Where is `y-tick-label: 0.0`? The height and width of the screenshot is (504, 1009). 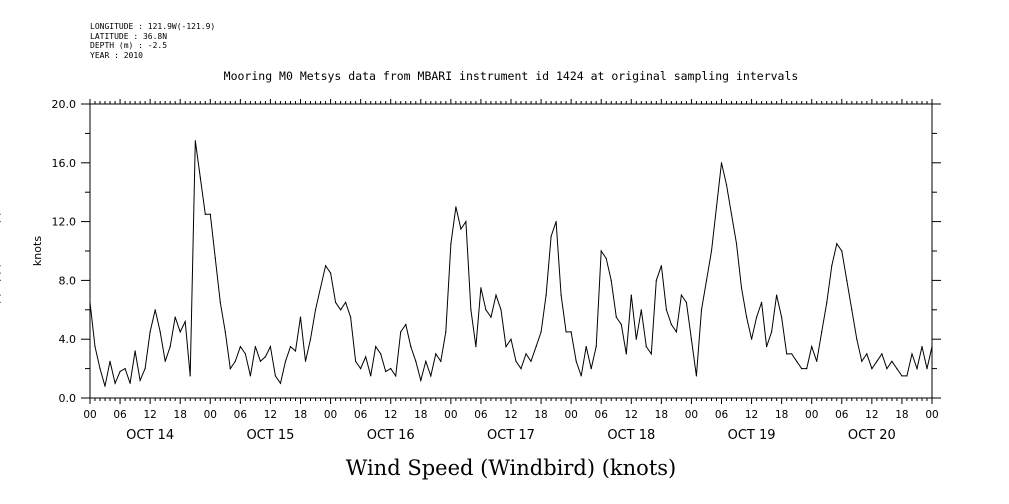 y-tick-label: 0.0 is located at coordinates (68, 398).